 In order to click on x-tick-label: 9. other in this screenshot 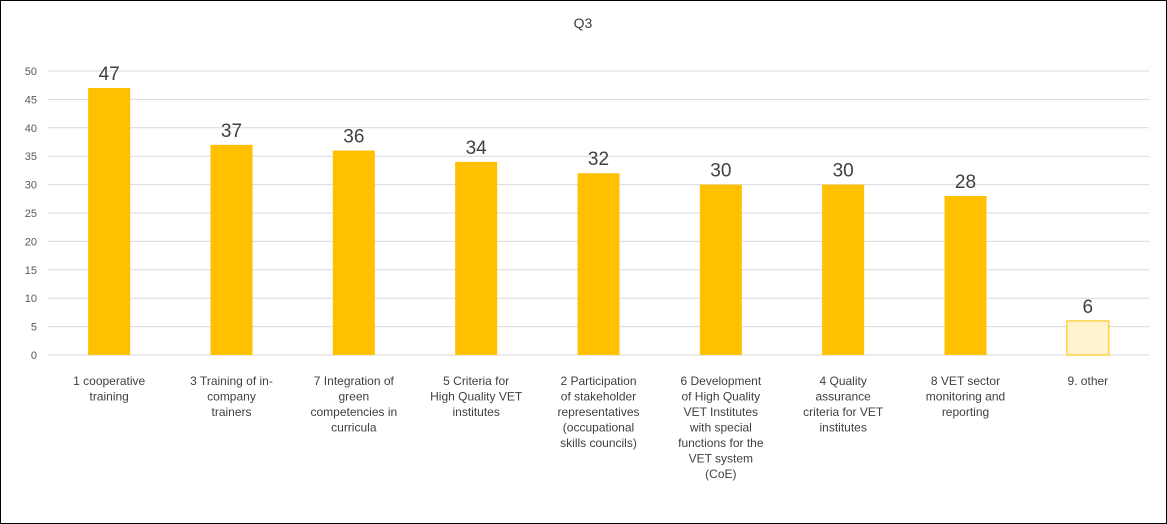, I will do `click(1087, 381)`.